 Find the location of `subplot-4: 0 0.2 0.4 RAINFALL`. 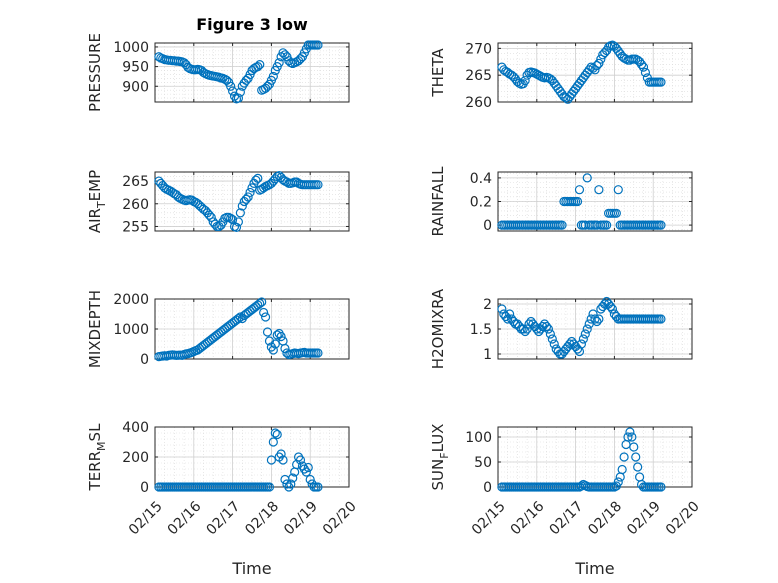

subplot-4: 0 0.2 0.4 RAINFALL is located at coordinates (561, 201).